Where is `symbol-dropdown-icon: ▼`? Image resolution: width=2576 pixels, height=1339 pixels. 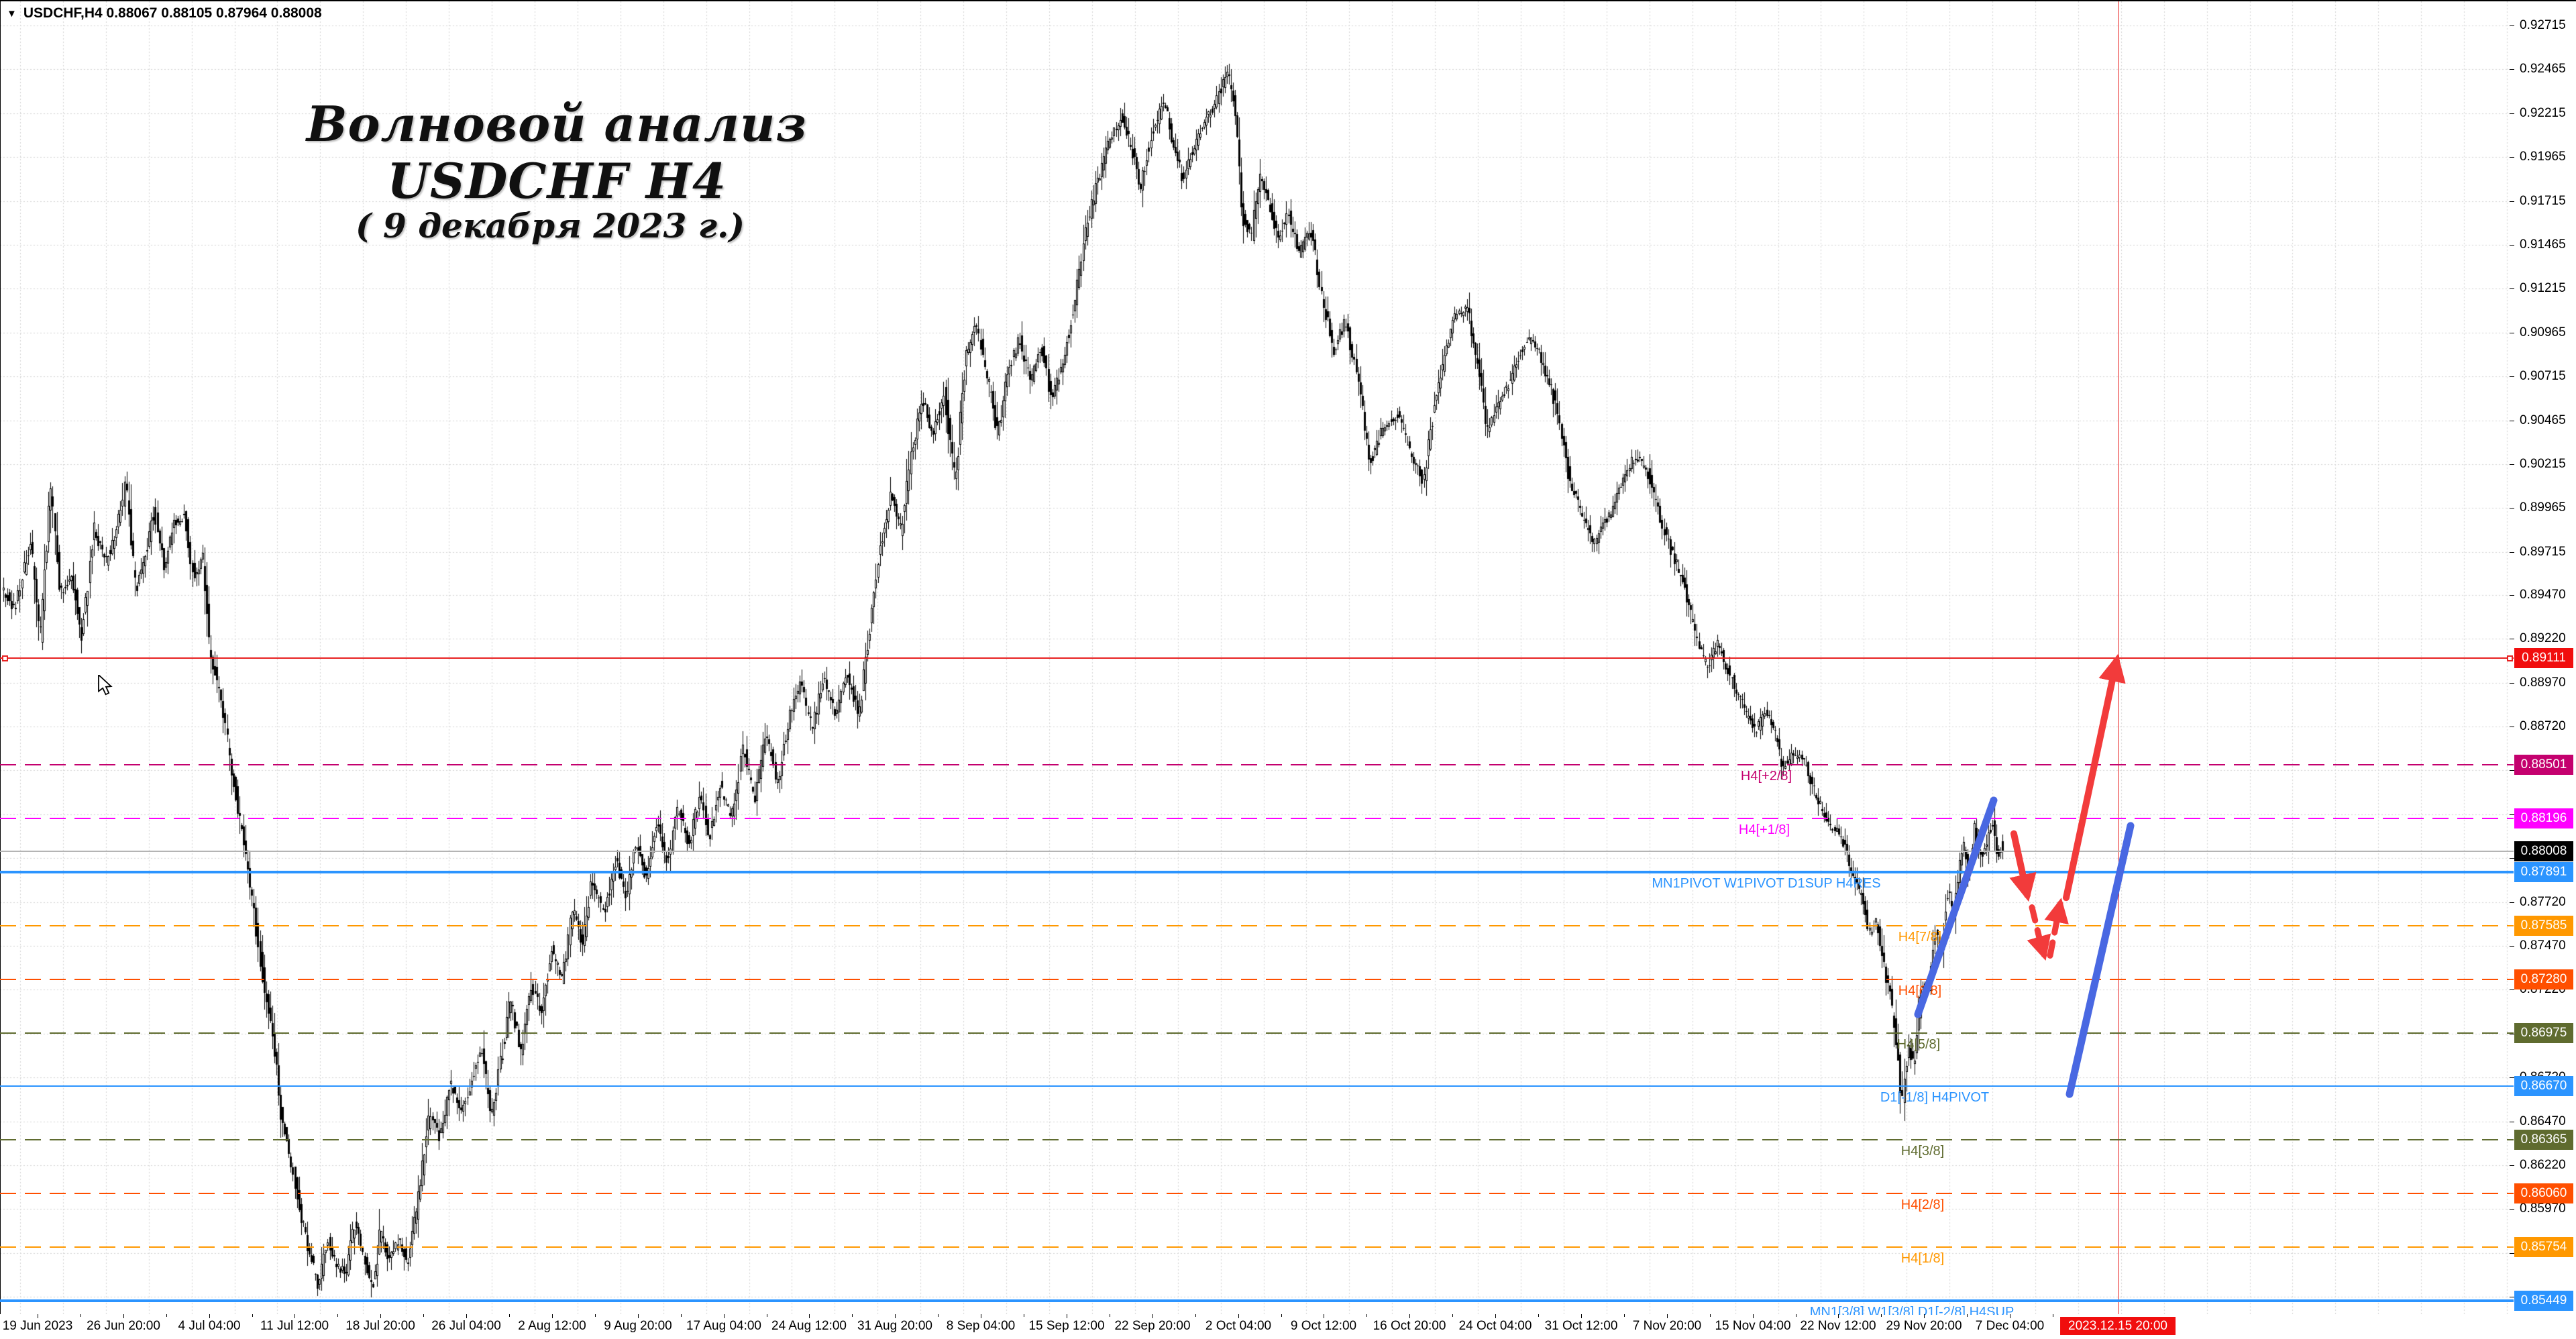
symbol-dropdown-icon: ▼ is located at coordinates (12, 13).